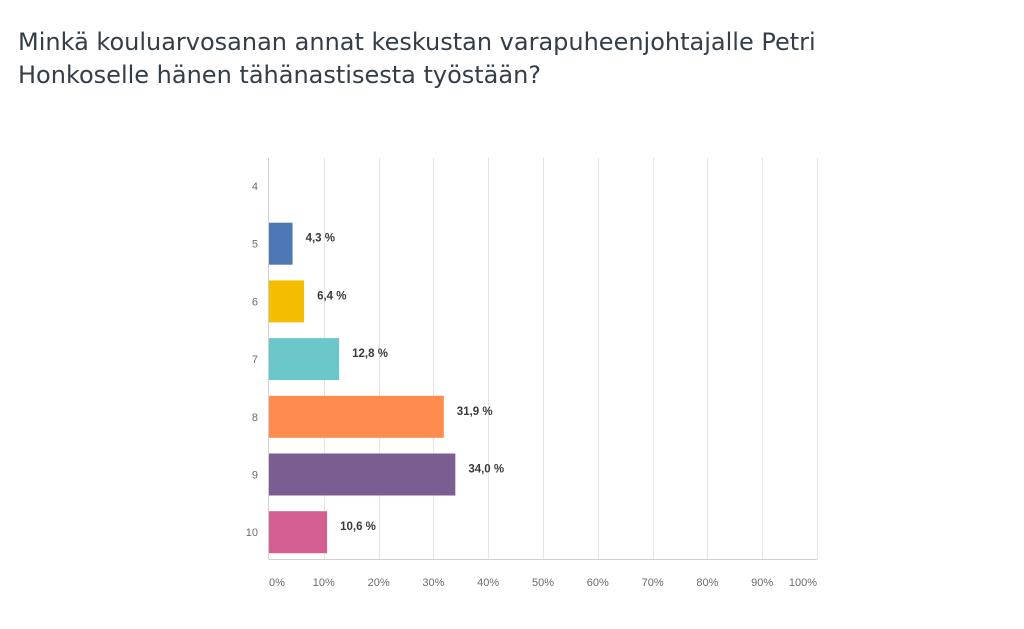 This screenshot has width=1024, height=629. I want to click on category-label-7: 7, so click(255, 360).